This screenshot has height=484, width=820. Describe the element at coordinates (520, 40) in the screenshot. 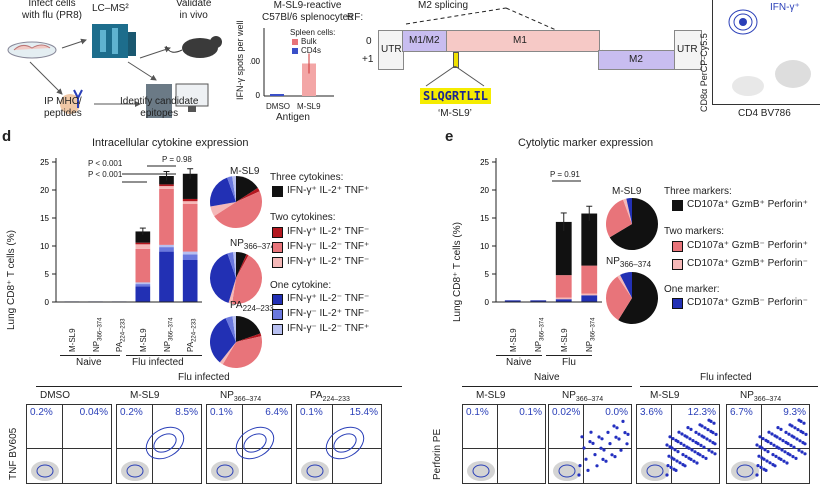

I see `m1-label: M1` at that location.